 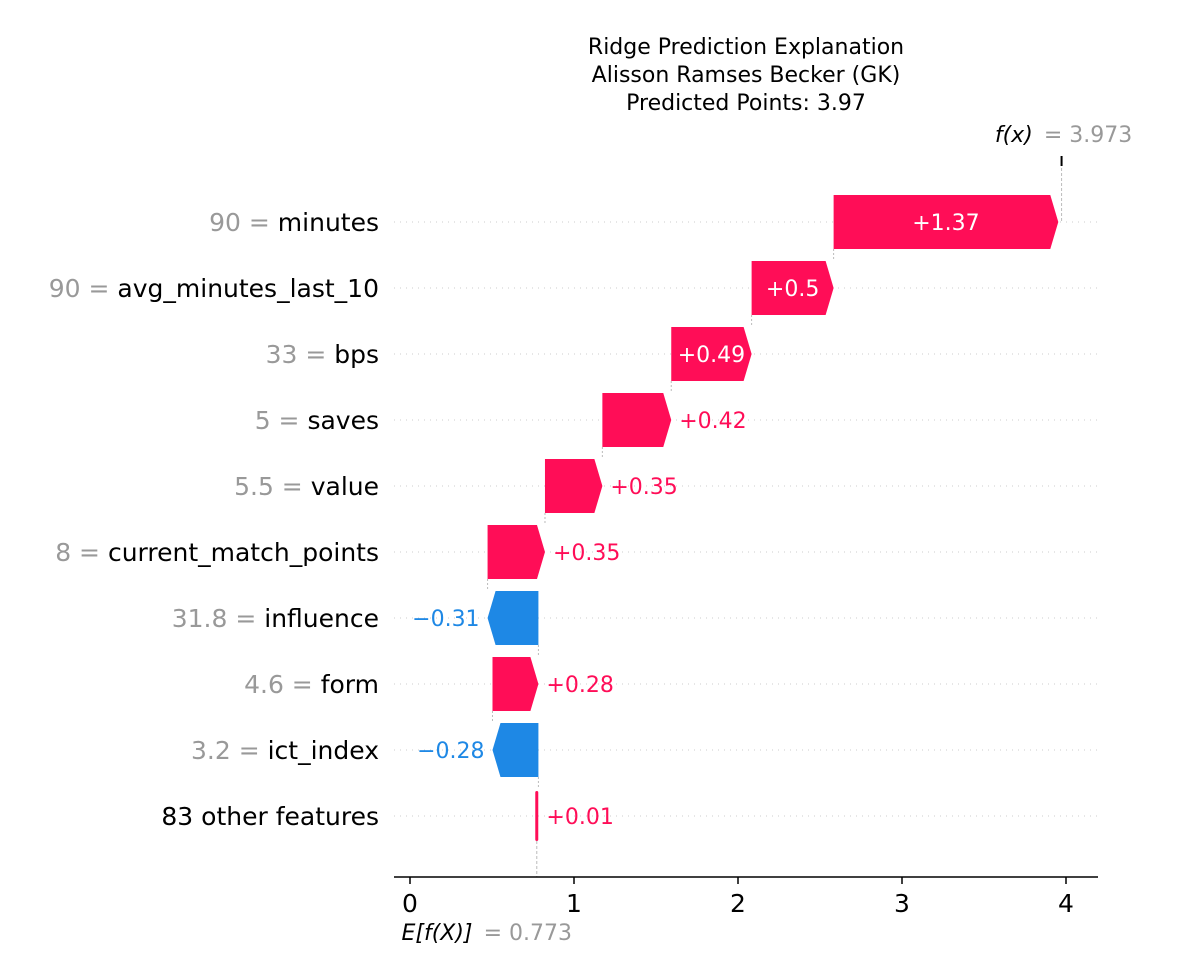 I want to click on feature-label: 4.6 = form, so click(x=311, y=684).